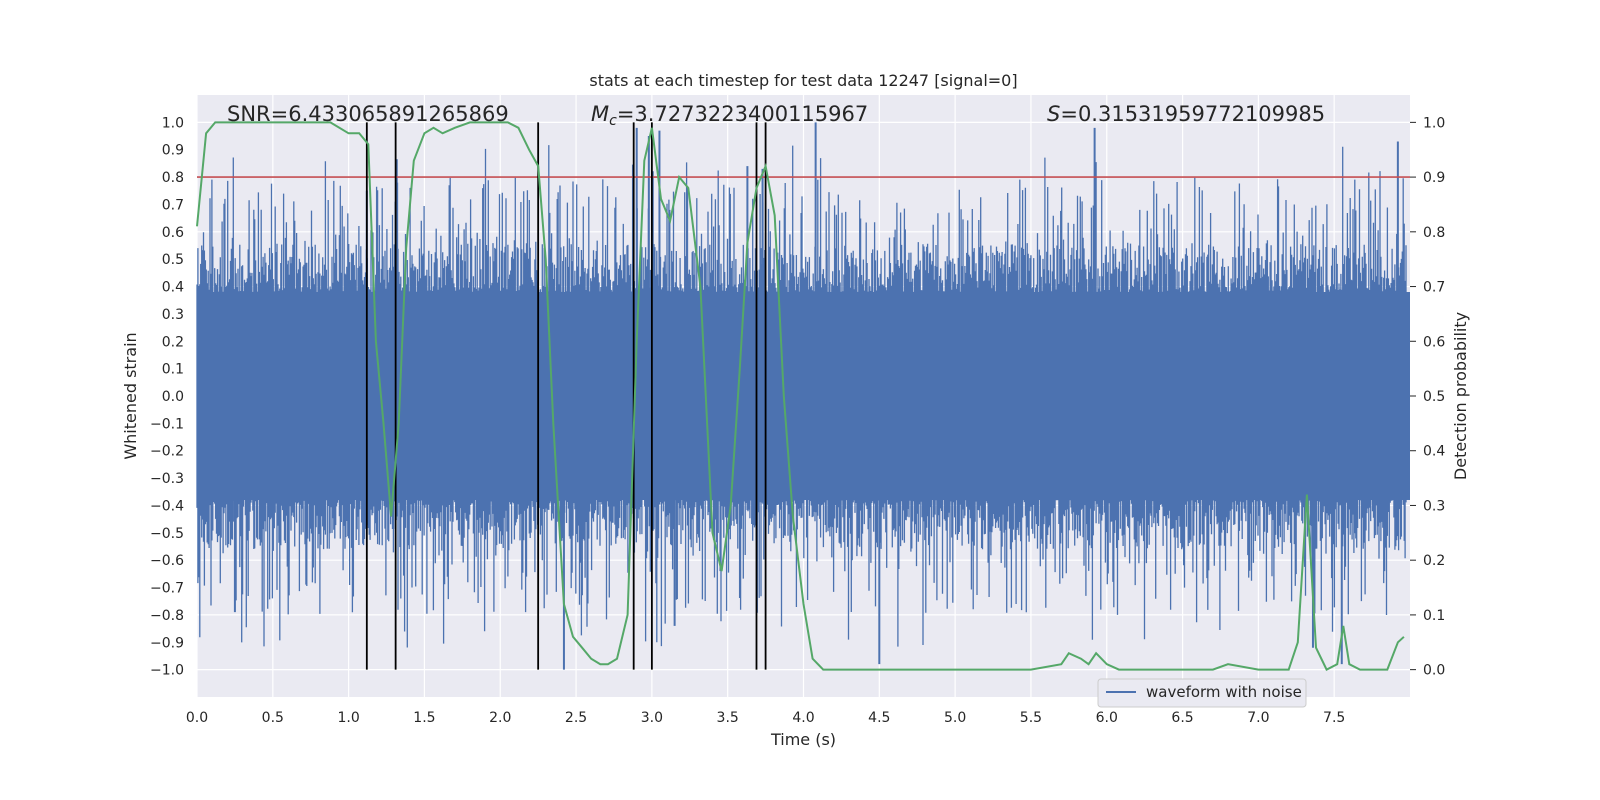 Image resolution: width=1600 pixels, height=800 pixels. Describe the element at coordinates (1434, 233) in the screenshot. I see `y2-tick-label-8: 0.8` at that location.